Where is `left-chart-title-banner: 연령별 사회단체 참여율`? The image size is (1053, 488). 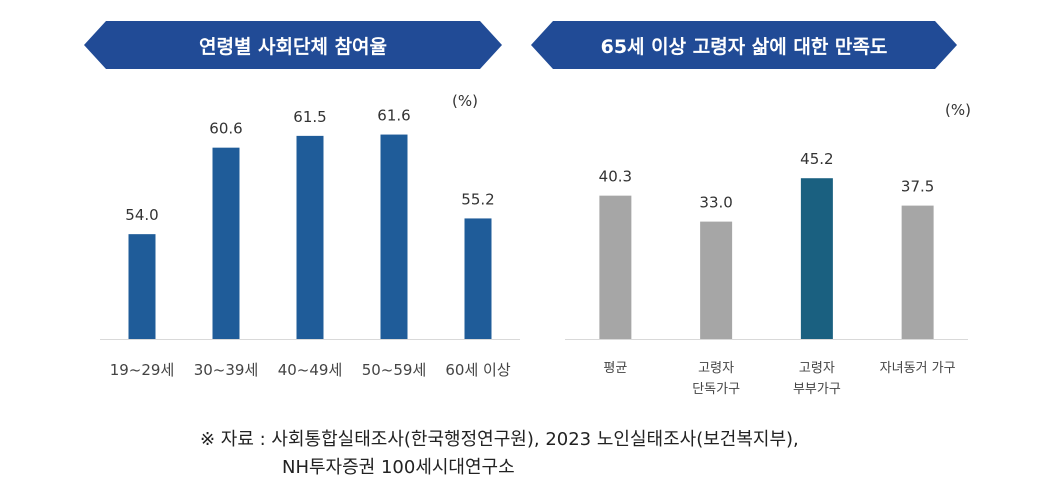 left-chart-title-banner: 연령별 사회단체 참여율 is located at coordinates (293, 45).